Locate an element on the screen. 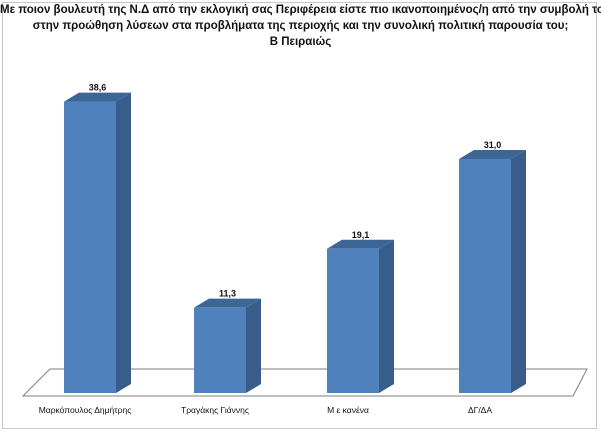  data-label-0: 38,6 is located at coordinates (98, 88).